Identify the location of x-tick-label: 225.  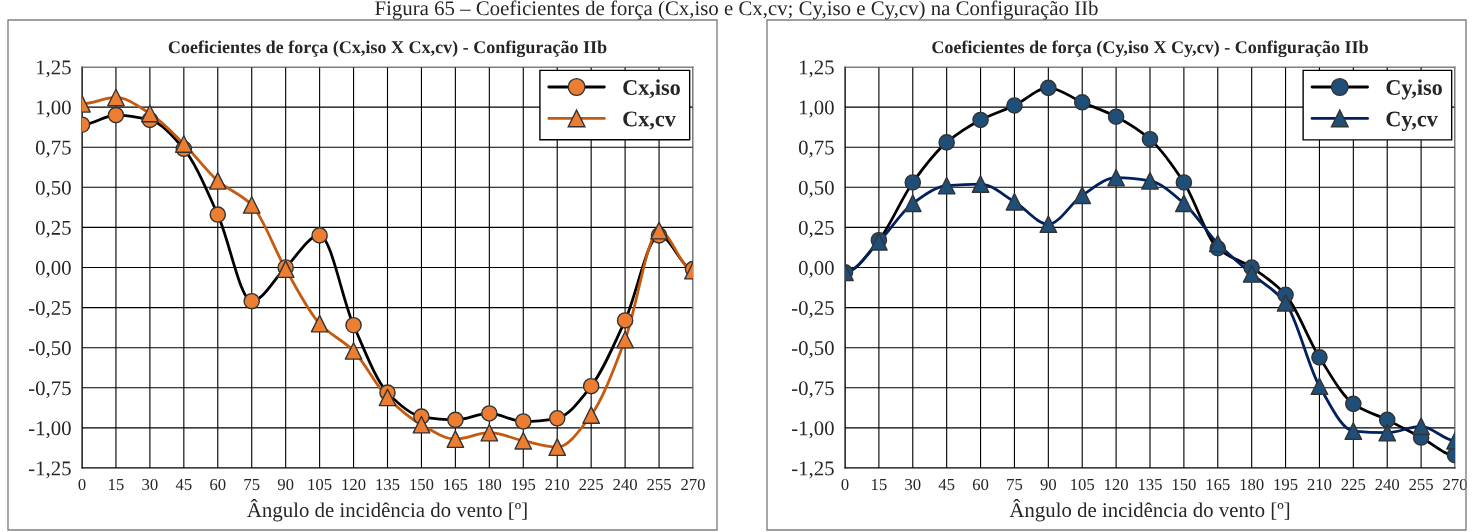
(1353, 484).